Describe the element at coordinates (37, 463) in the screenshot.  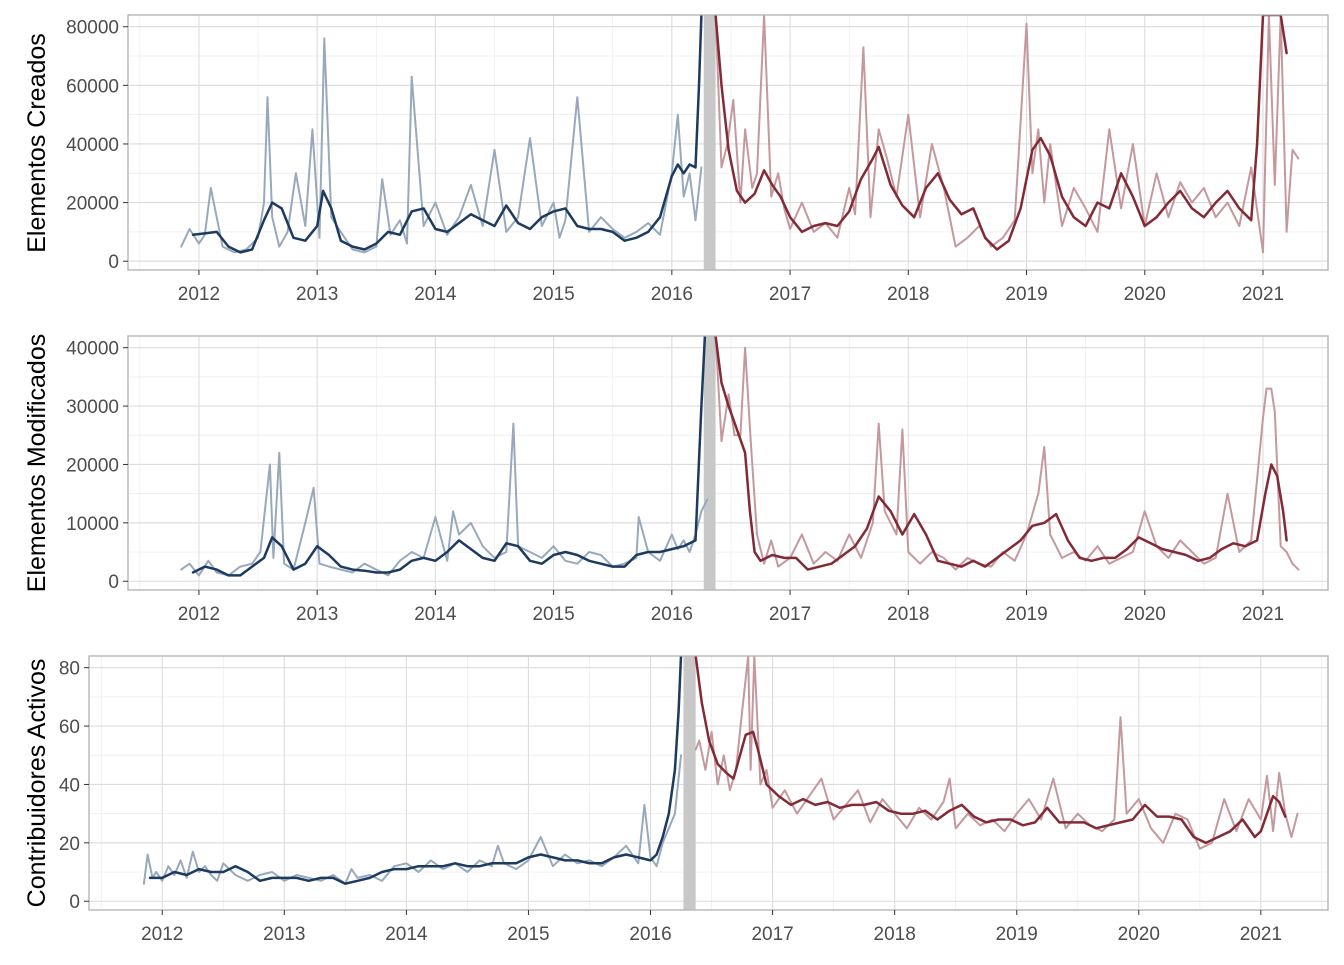
I see `ylabel-elementos-modificados: Elementos Modificados` at that location.